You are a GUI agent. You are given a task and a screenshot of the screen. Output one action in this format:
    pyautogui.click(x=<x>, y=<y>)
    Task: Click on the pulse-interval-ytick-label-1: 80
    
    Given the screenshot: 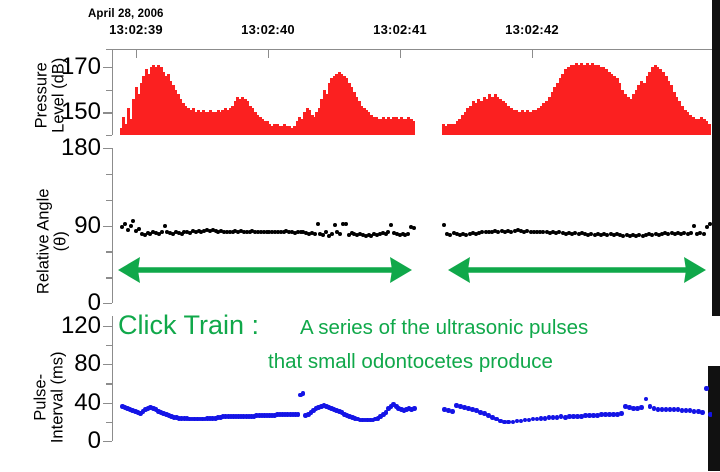 What is the action you would take?
    pyautogui.click(x=87, y=364)
    